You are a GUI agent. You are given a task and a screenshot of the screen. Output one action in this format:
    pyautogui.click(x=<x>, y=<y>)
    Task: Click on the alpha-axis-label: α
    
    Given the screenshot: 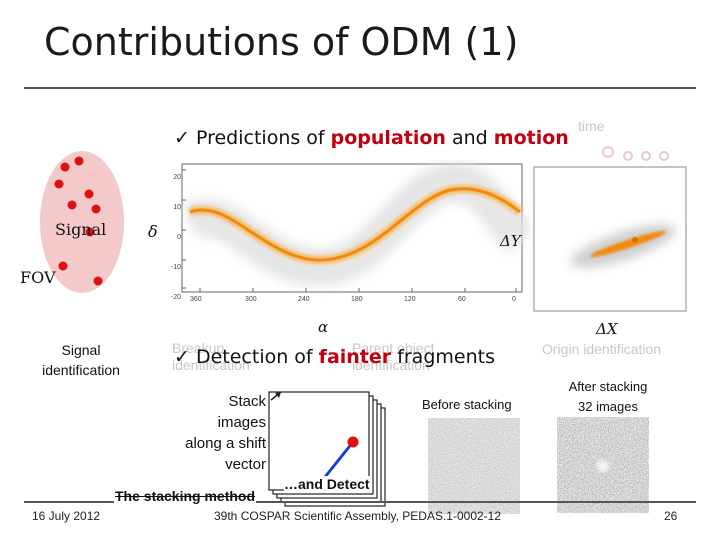 What is the action you would take?
    pyautogui.click(x=323, y=327)
    